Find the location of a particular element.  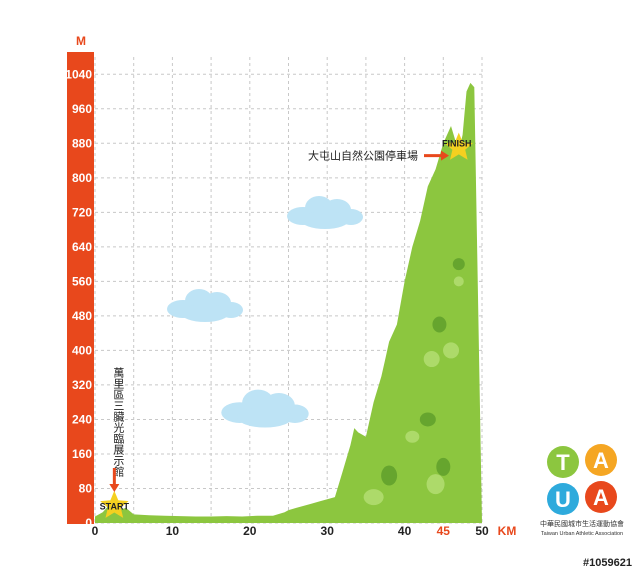

y-tick-label: 480 is located at coordinates (82, 316).